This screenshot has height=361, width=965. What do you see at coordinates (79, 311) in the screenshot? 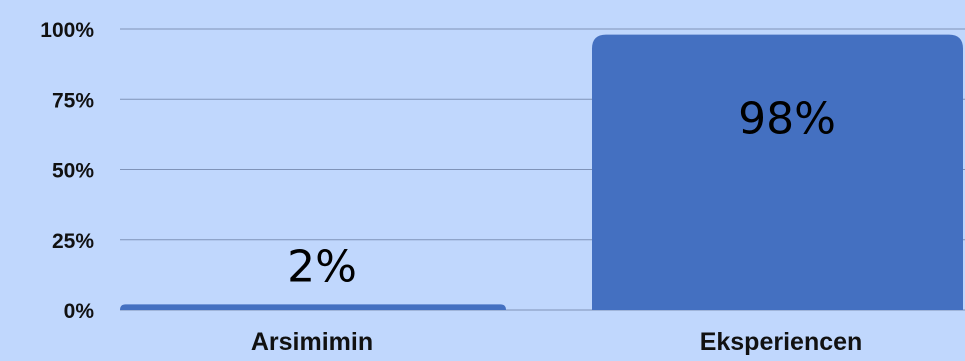
I see `y-tick-label-0: 0%` at bounding box center [79, 311].